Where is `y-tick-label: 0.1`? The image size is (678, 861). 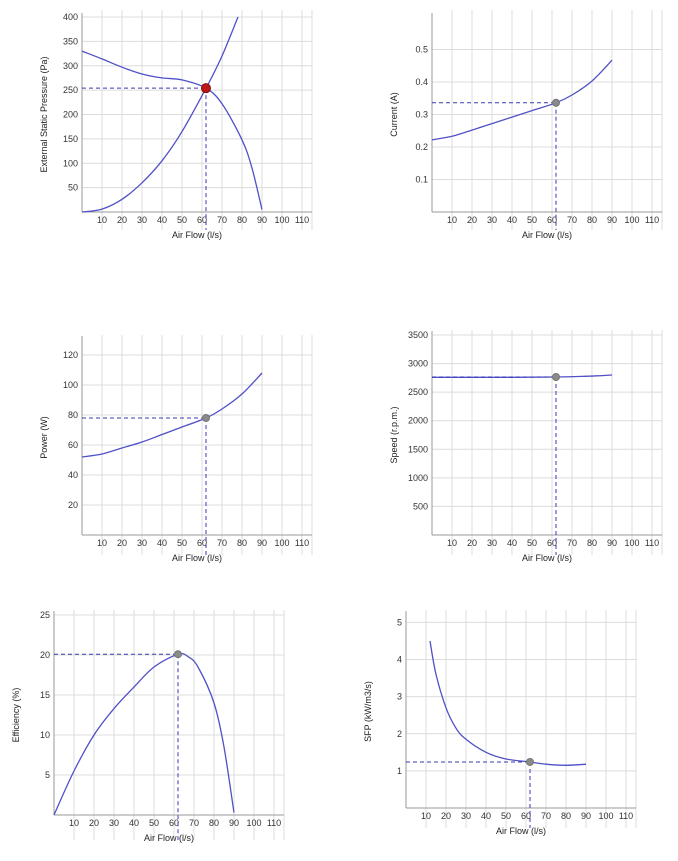
y-tick-label: 0.1 is located at coordinates (421, 180).